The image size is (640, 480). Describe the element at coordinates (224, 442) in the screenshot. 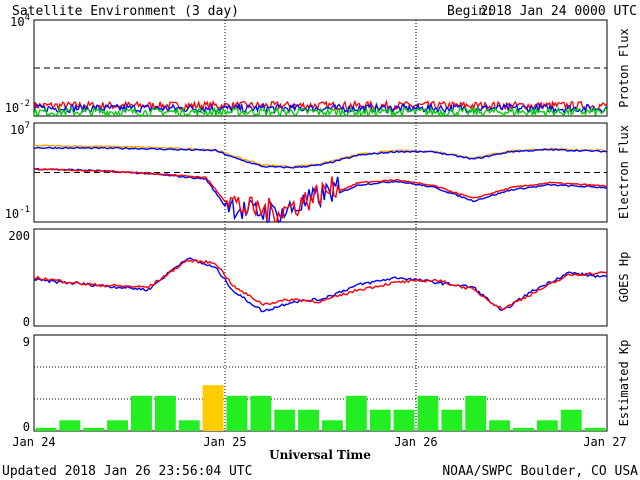

I see `xtick-1: Jan 25` at that location.